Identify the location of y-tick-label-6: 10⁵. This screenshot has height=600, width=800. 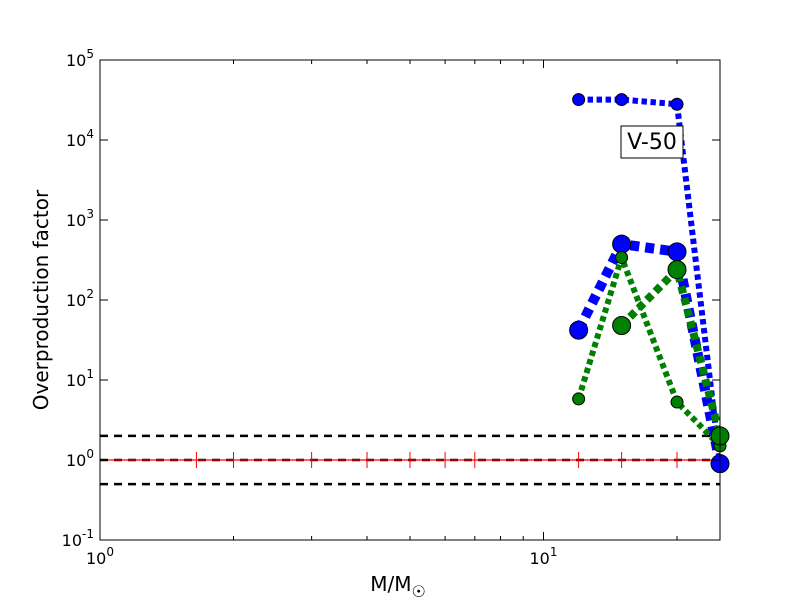
(80, 58).